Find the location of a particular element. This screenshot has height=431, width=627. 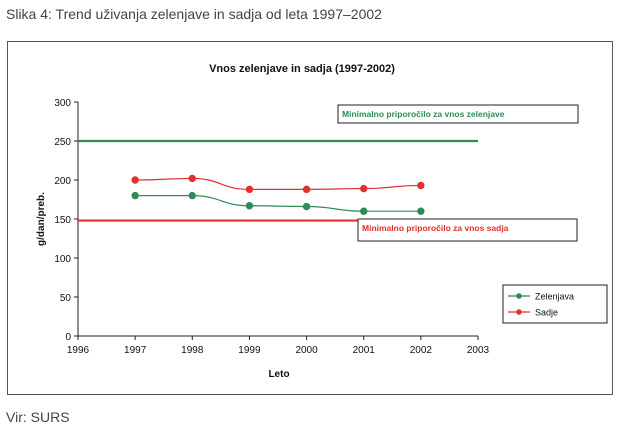

x-tick-label: 1998 is located at coordinates (192, 350).